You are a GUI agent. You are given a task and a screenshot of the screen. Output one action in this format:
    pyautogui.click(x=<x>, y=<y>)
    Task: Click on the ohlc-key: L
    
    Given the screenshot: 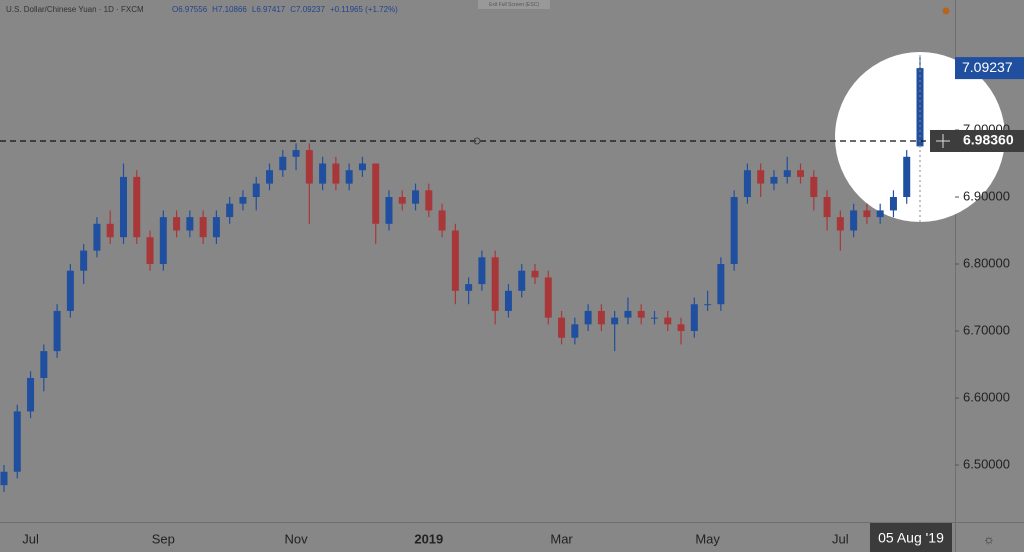 What is the action you would take?
    pyautogui.click(x=254, y=9)
    